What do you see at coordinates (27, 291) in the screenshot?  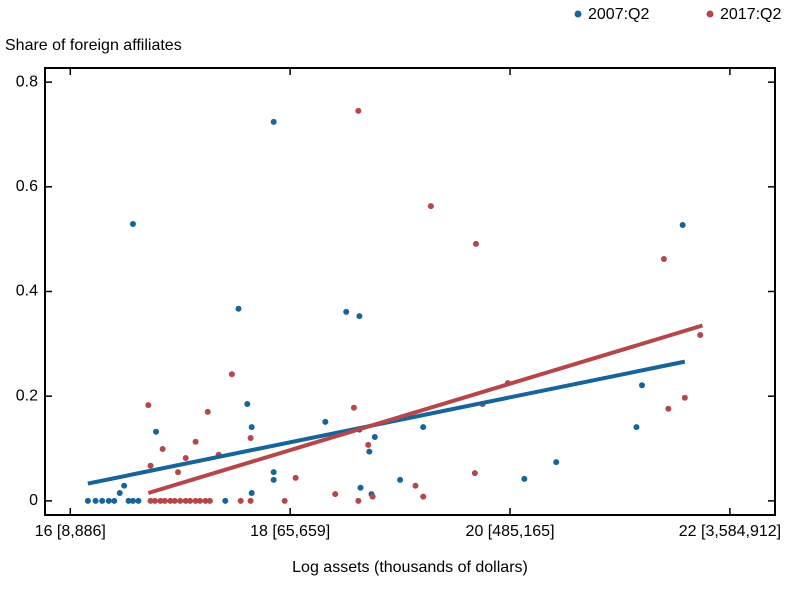 I see `y-tick-label: 0.4` at bounding box center [27, 291].